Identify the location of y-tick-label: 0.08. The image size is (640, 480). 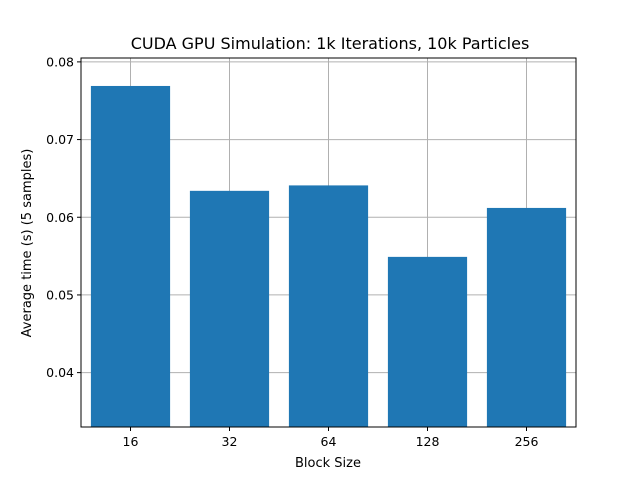
(60, 61).